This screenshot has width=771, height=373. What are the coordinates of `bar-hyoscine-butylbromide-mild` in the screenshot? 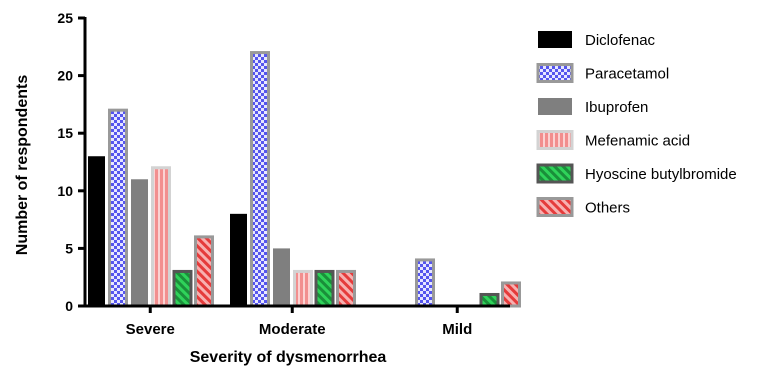 It's located at (489, 300).